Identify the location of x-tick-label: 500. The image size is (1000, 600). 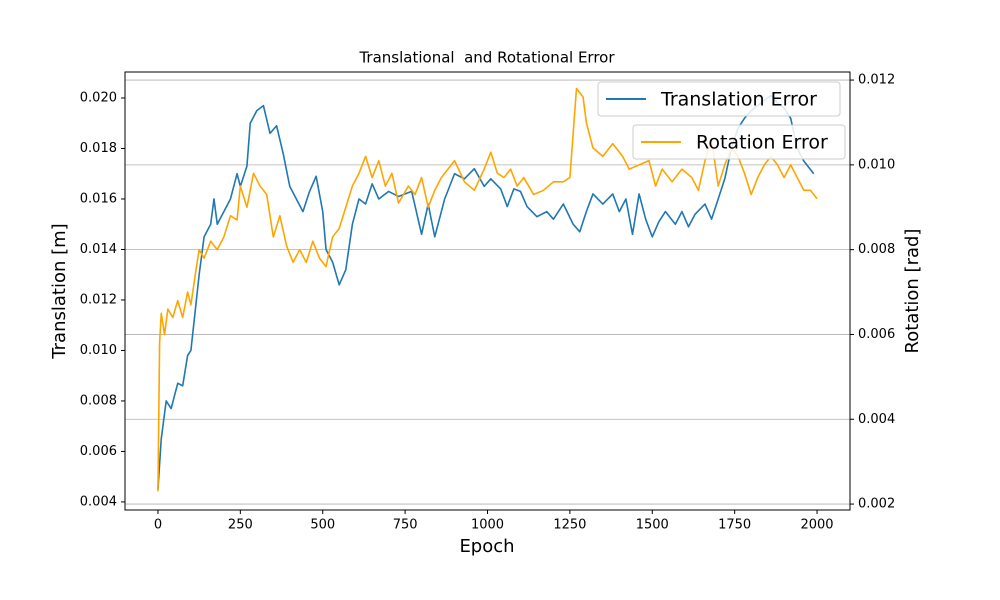
(322, 525).